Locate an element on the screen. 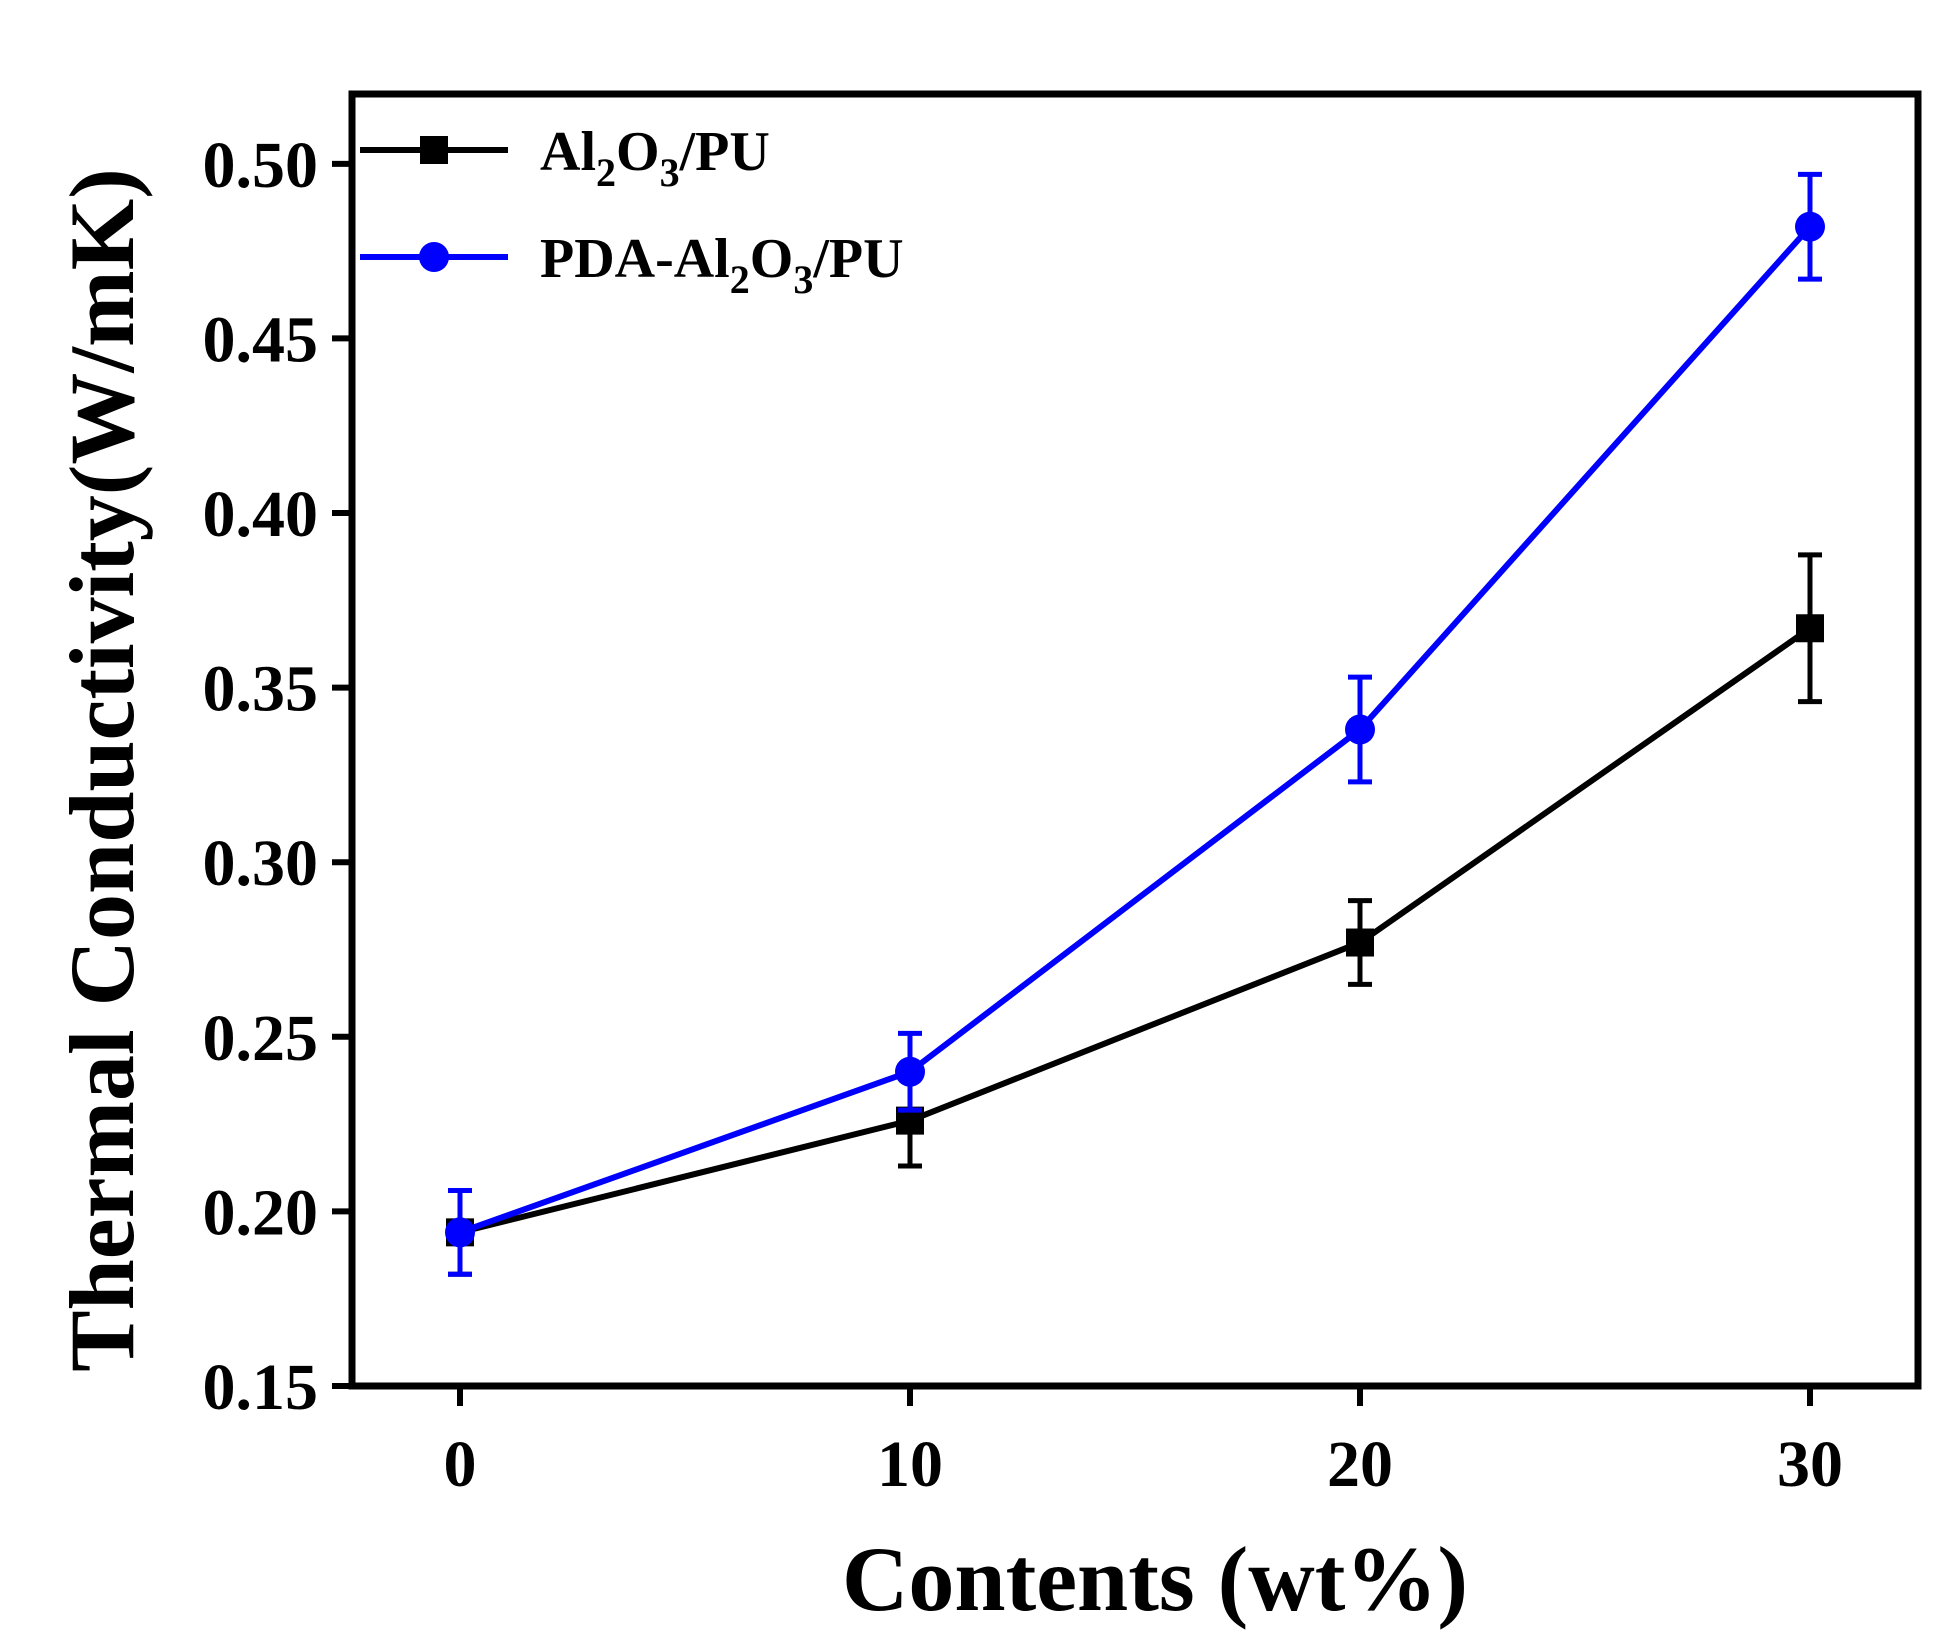  y-tick-label: 0.15 is located at coordinates (261, 1387).